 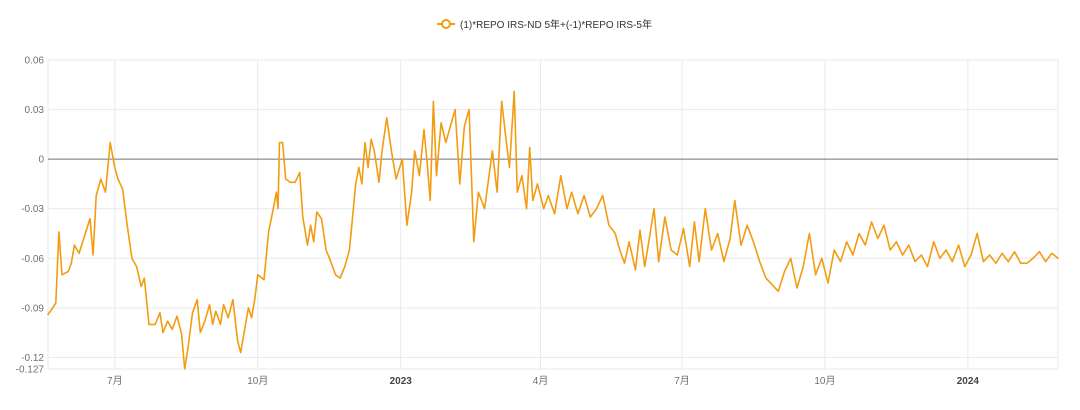 What do you see at coordinates (41, 160) in the screenshot?
I see `y-tick-label: 0` at bounding box center [41, 160].